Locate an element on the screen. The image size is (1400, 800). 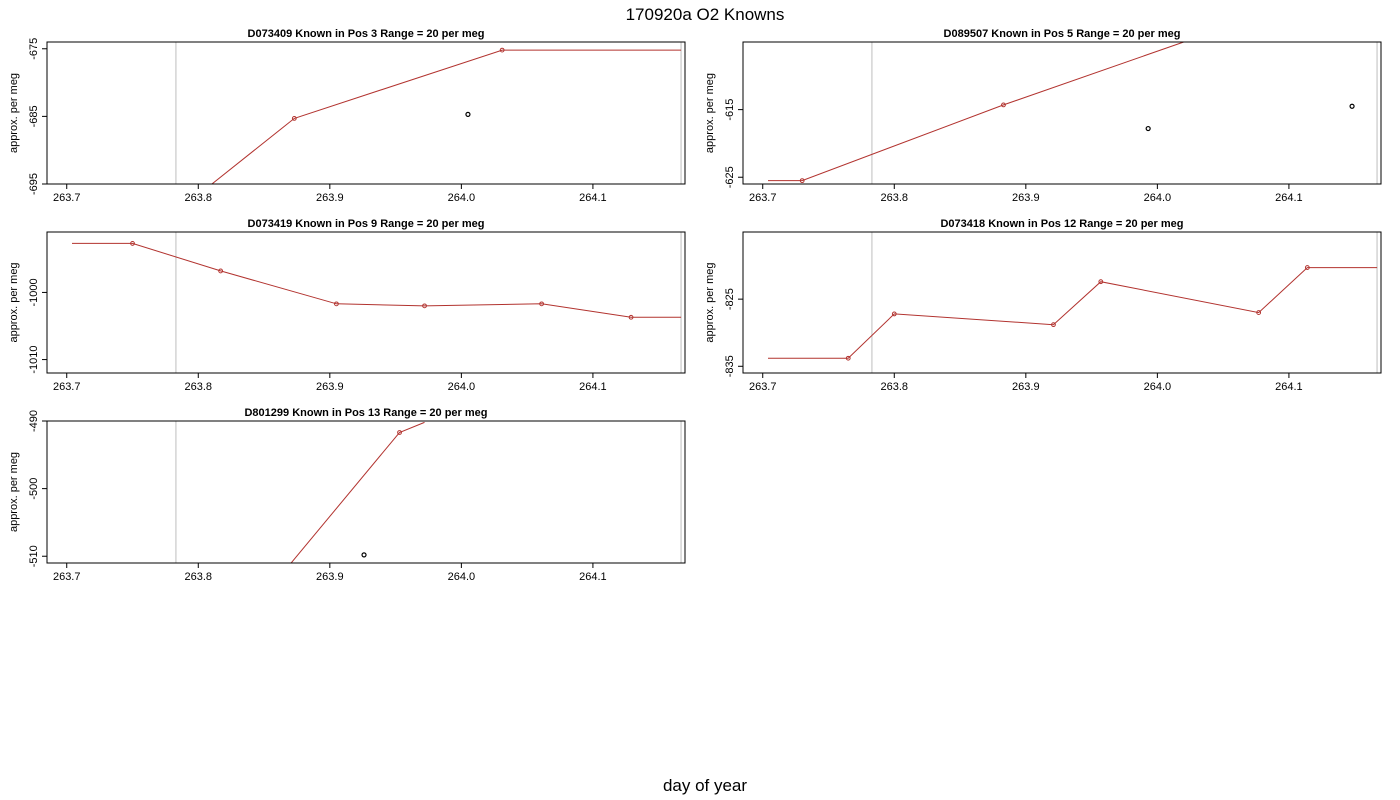
y-tick-label: -1000 is located at coordinates (34, 292).